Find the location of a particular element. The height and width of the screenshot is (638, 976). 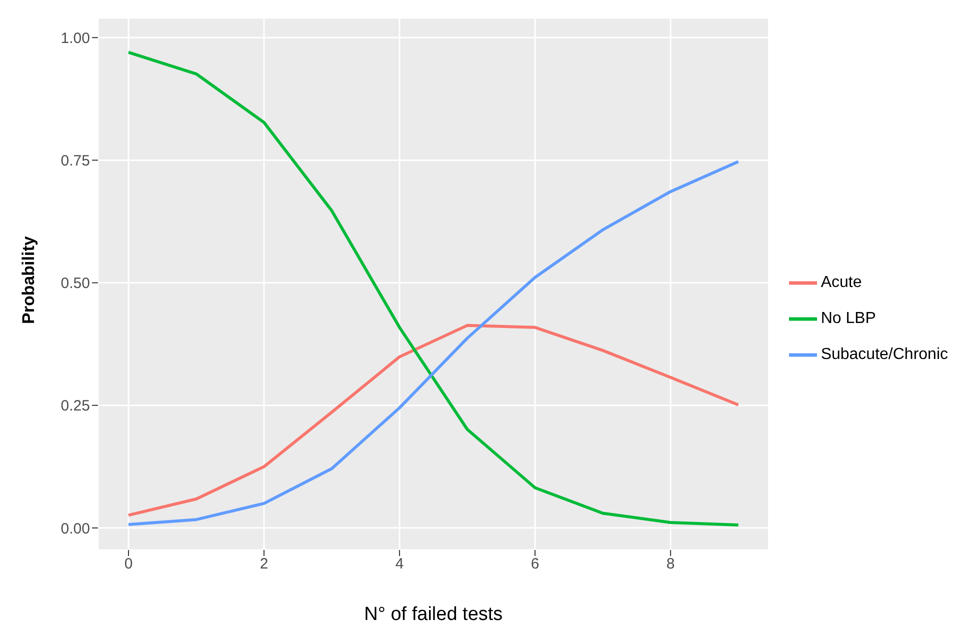

y-axis-title: Probability is located at coordinates (28, 280).